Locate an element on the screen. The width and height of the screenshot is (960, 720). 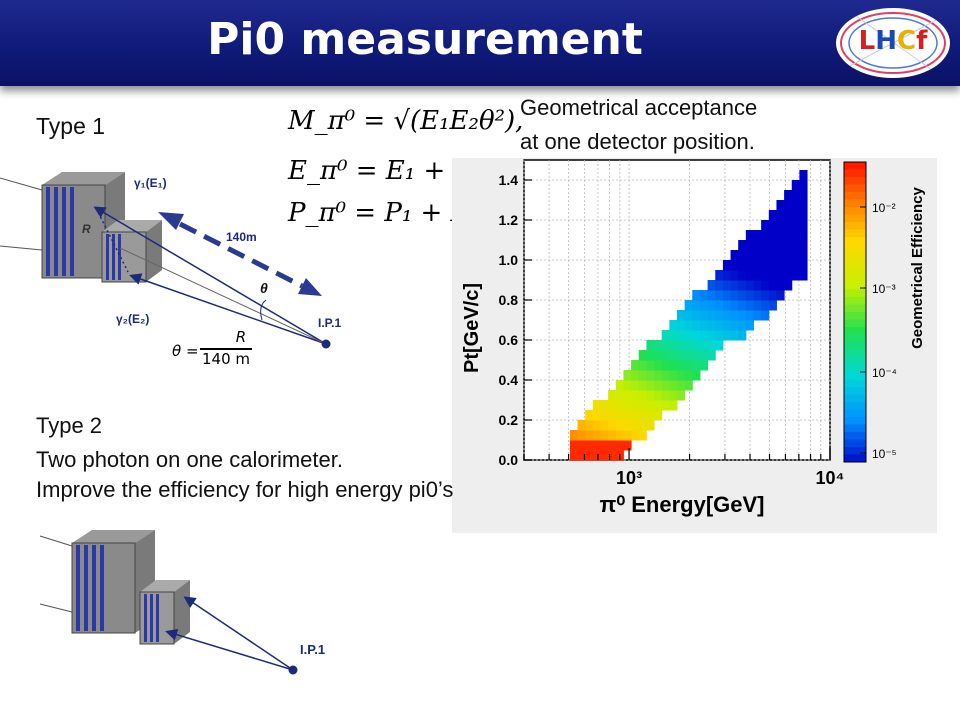
colorbar-tick-label: 10⁻² is located at coordinates (884, 208).